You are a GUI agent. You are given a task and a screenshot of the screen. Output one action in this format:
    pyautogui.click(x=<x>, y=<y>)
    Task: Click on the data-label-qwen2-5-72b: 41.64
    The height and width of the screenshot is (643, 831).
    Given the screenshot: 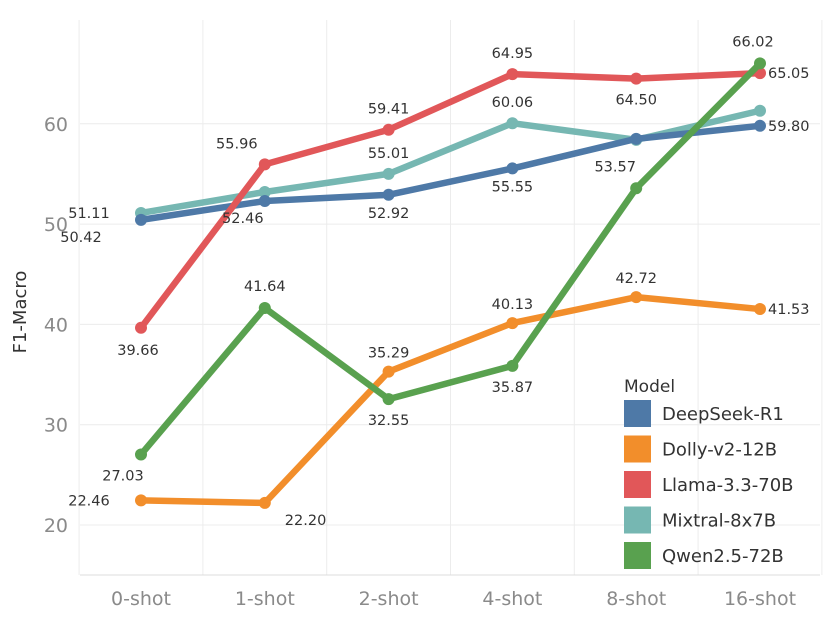 What is the action you would take?
    pyautogui.click(x=265, y=287)
    